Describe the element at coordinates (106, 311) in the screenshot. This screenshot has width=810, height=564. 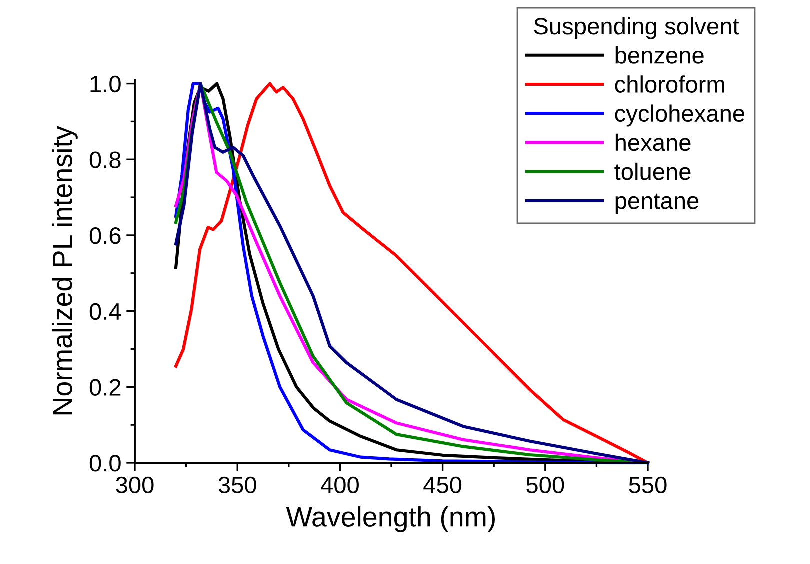
I see `y-tick-label: 0.4` at that location.